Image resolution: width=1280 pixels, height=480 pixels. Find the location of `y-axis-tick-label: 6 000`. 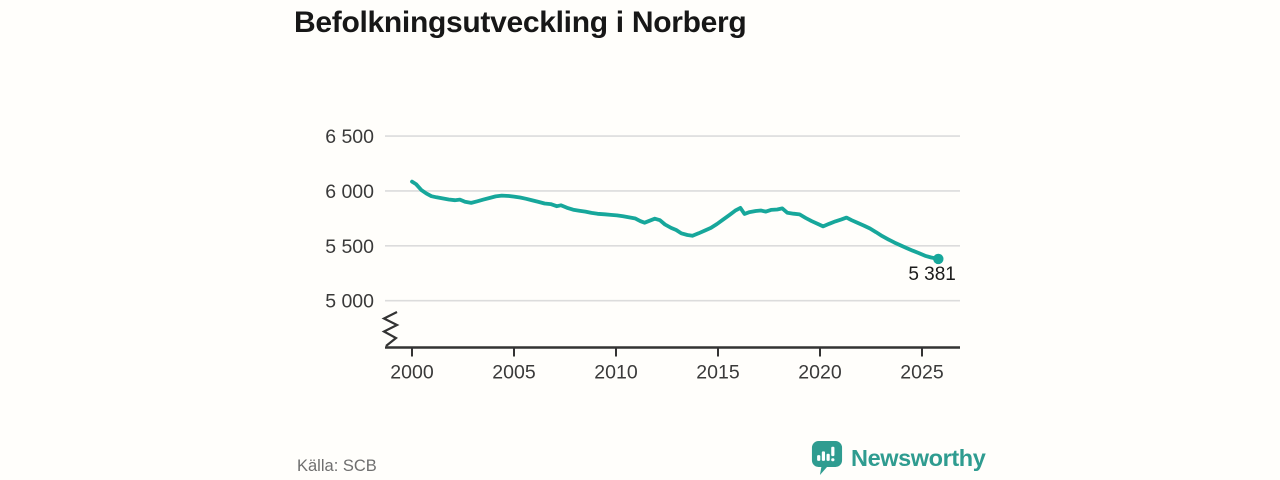

y-axis-tick-label: 6 000 is located at coordinates (349, 192).